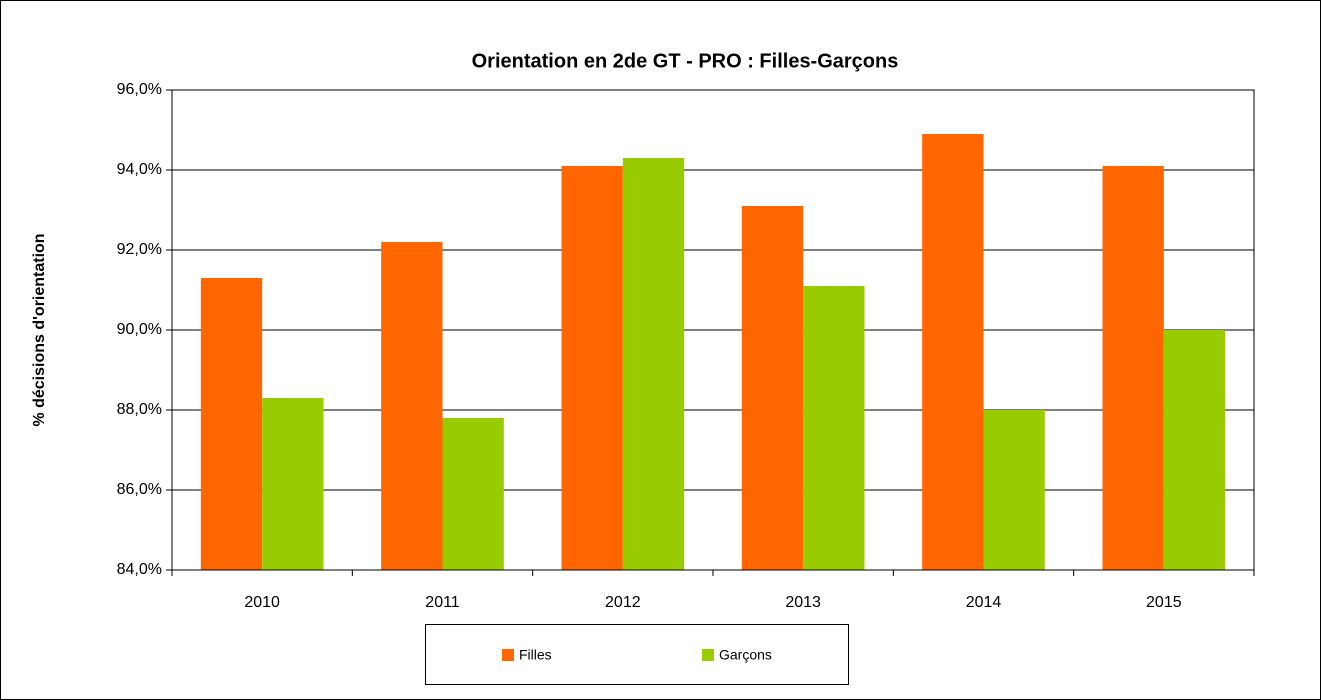  Describe the element at coordinates (803, 602) in the screenshot. I see `x-tick-label: 2013` at that location.